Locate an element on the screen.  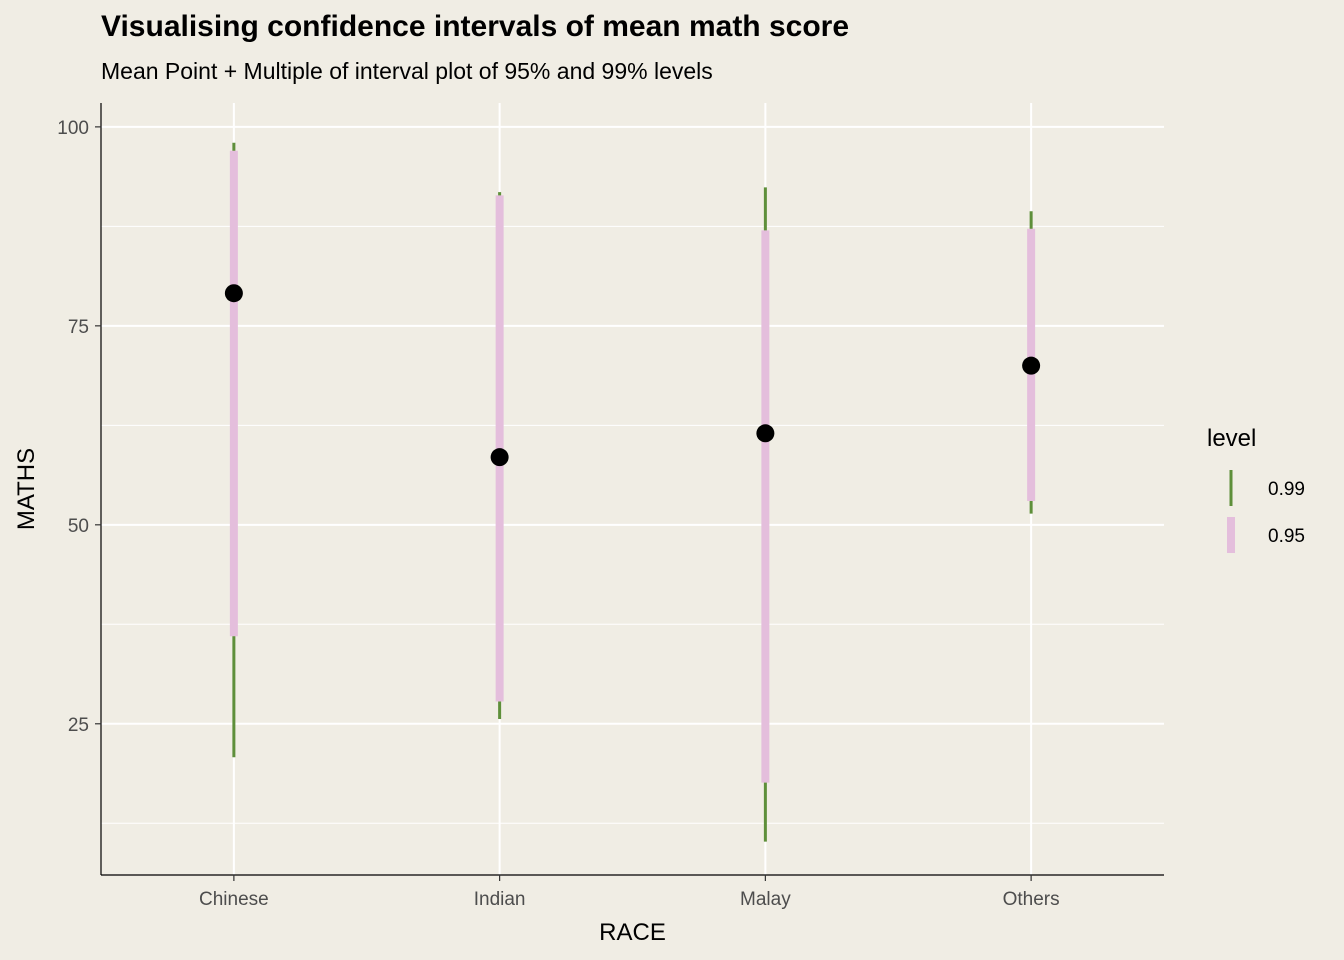
mean-point-chinese is located at coordinates (233, 293).